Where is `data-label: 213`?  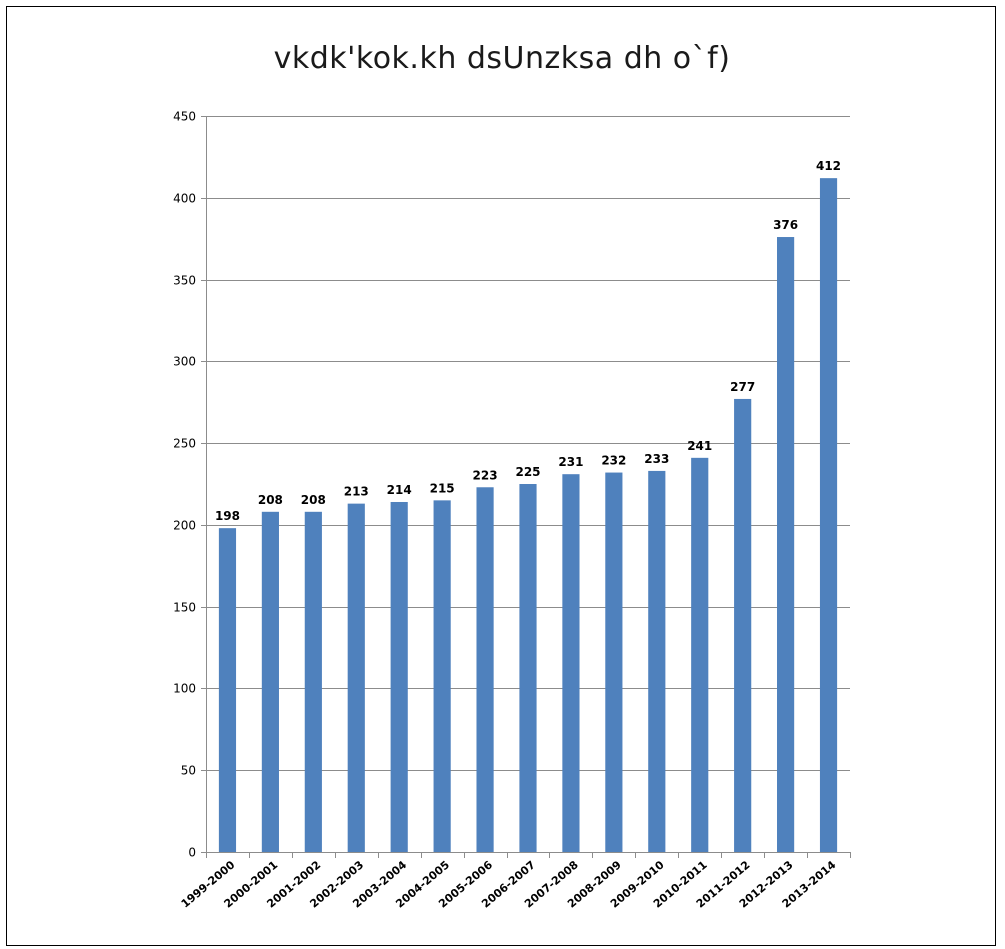
data-label: 213 is located at coordinates (356, 492).